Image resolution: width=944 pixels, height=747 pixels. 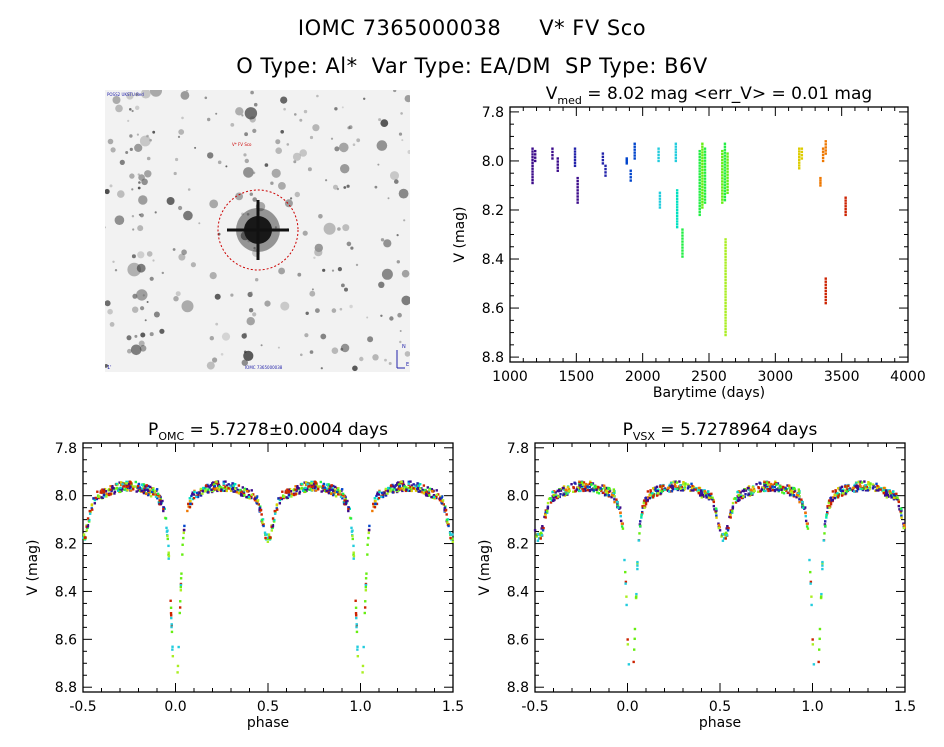 I want to click on phase-vsx-y-tick-label: 8.2, so click(x=518, y=545).